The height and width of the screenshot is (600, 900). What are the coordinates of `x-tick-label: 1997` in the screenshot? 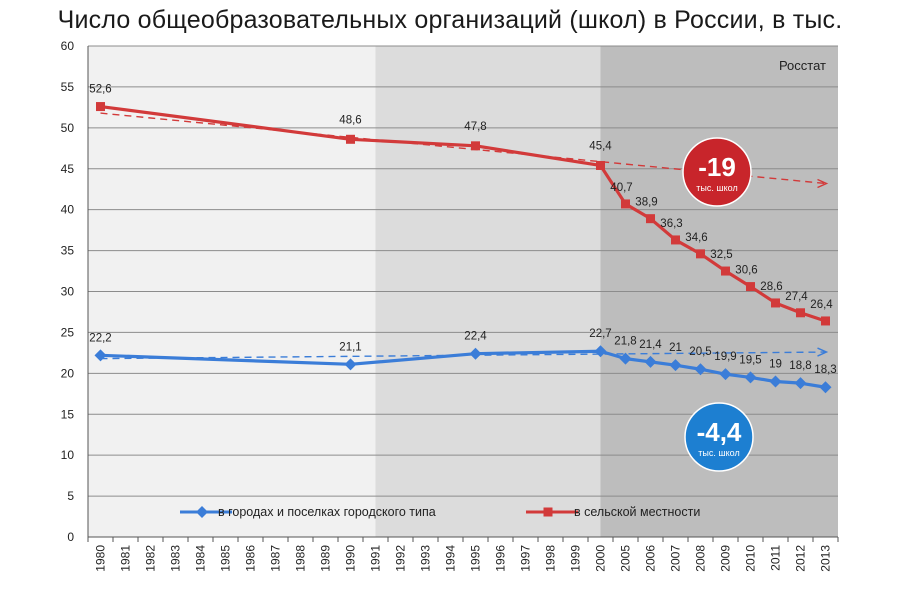 It's located at (526, 558).